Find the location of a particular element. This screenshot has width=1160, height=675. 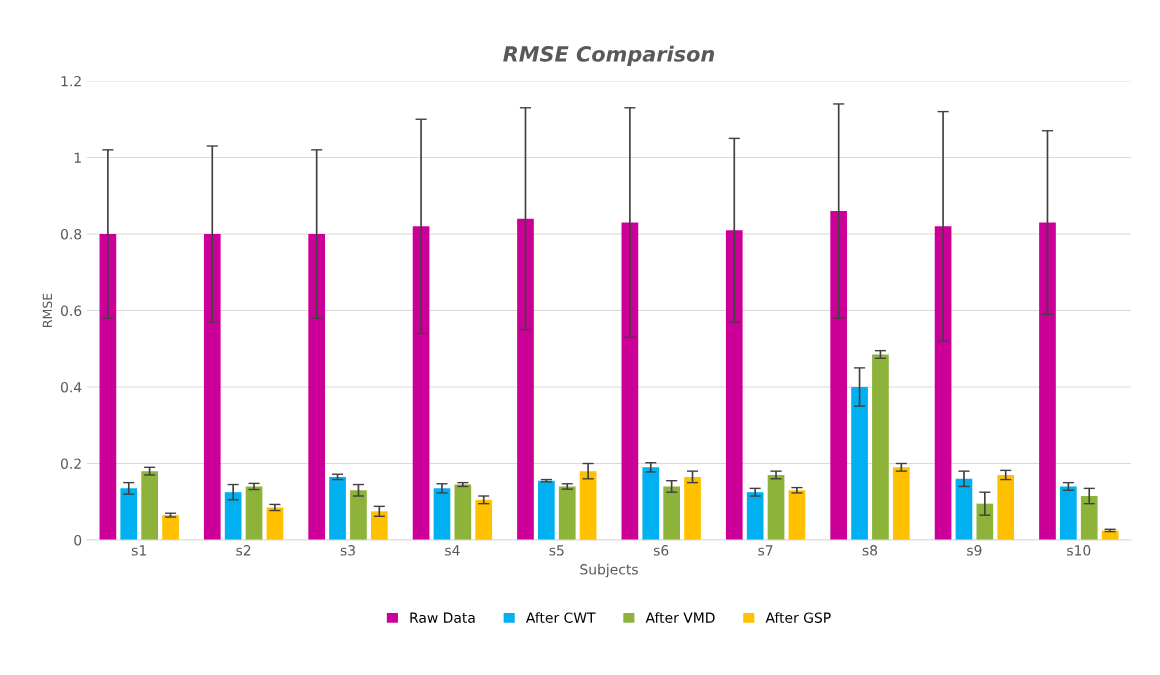

x-tick-label: s5 is located at coordinates (556, 550).